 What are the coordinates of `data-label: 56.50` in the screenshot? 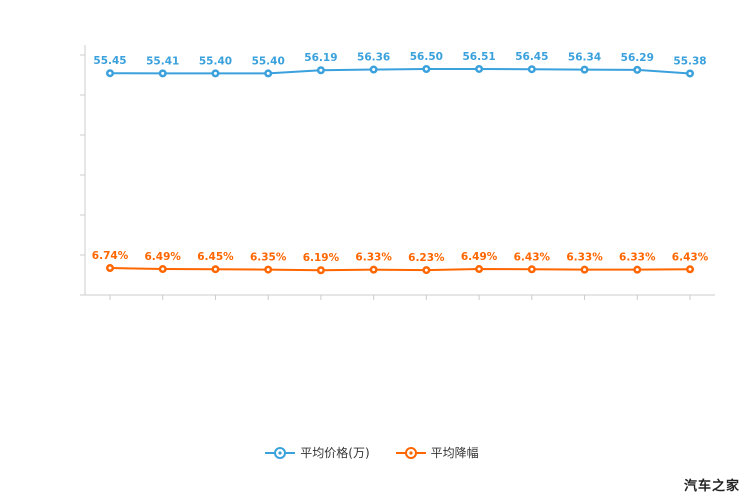 It's located at (426, 57).